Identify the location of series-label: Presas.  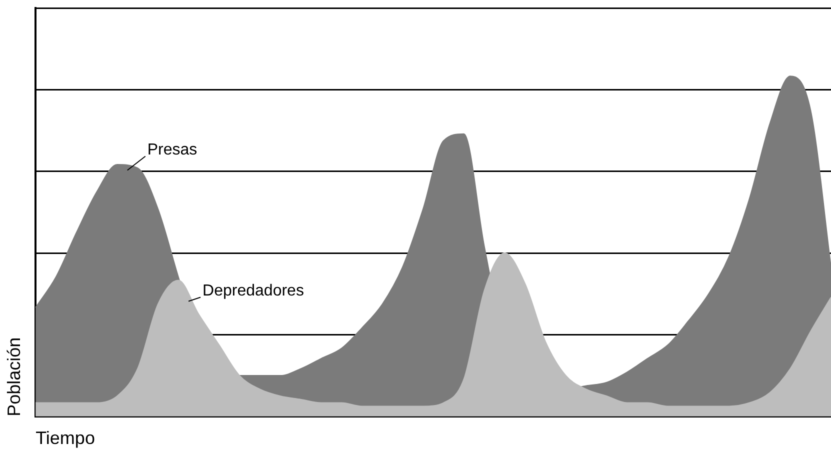
(172, 150).